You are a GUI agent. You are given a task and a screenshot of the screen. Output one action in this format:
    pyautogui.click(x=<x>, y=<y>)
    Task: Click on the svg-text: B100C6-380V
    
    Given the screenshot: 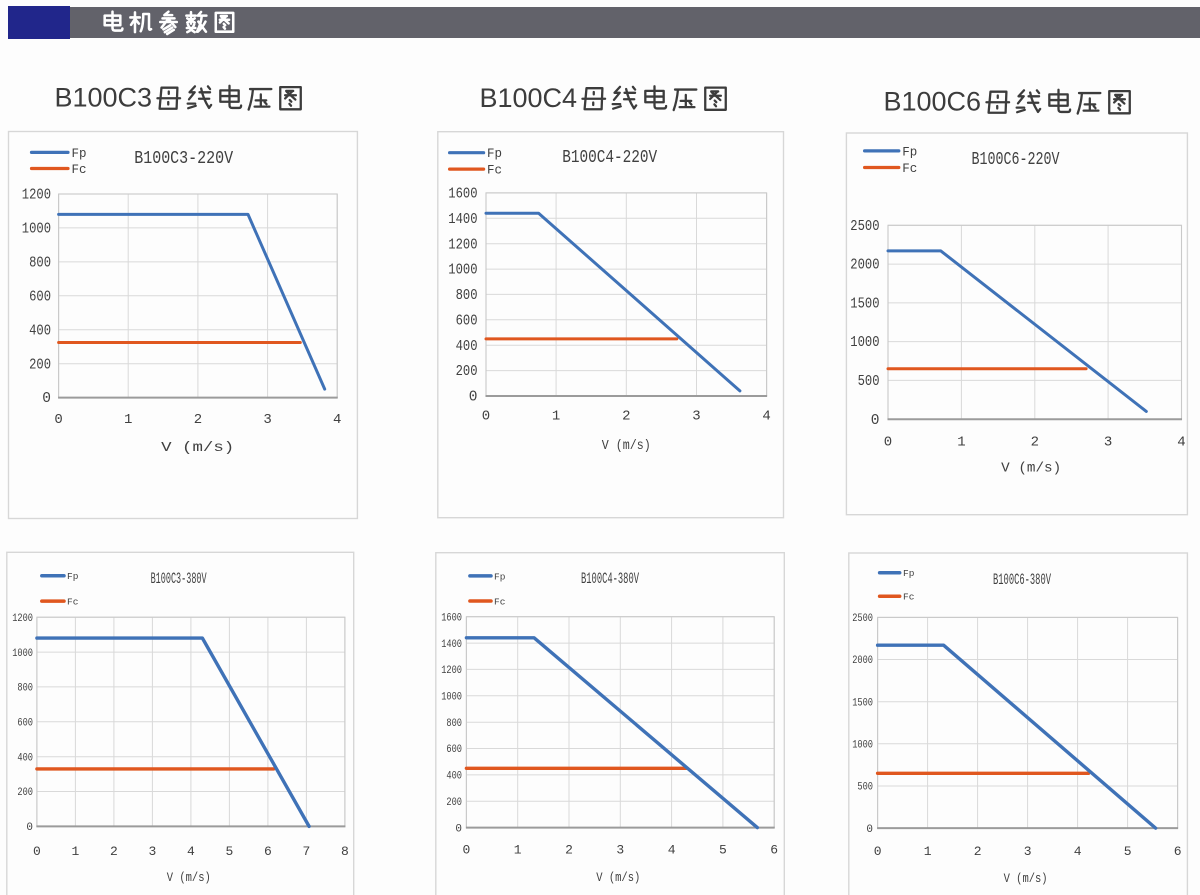 What is the action you would take?
    pyautogui.click(x=1022, y=580)
    